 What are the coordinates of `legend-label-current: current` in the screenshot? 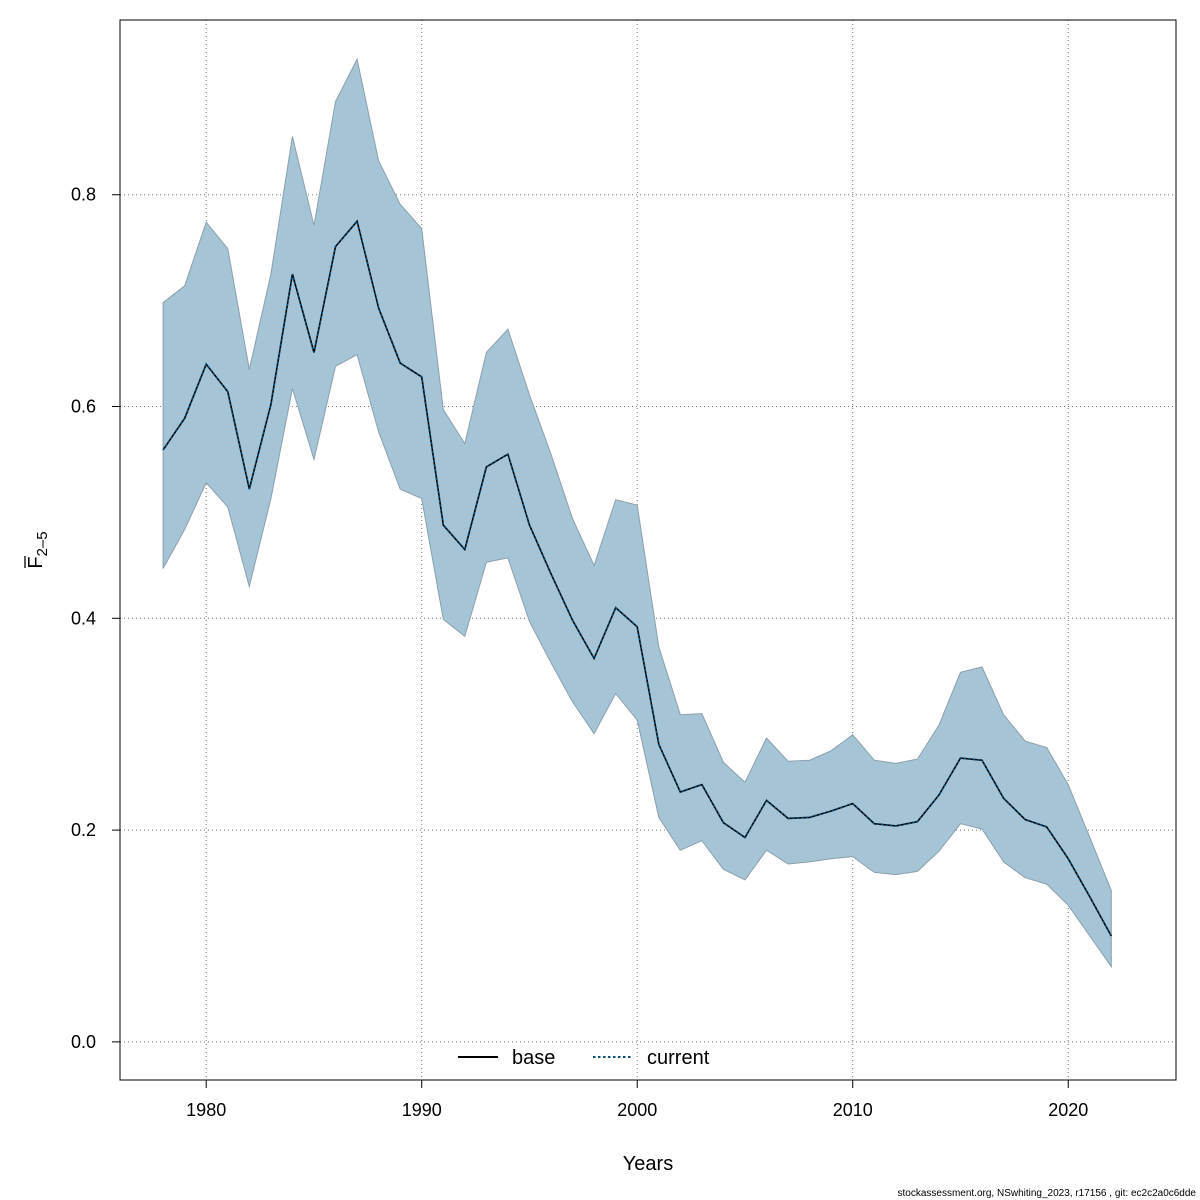 It's located at (678, 1058).